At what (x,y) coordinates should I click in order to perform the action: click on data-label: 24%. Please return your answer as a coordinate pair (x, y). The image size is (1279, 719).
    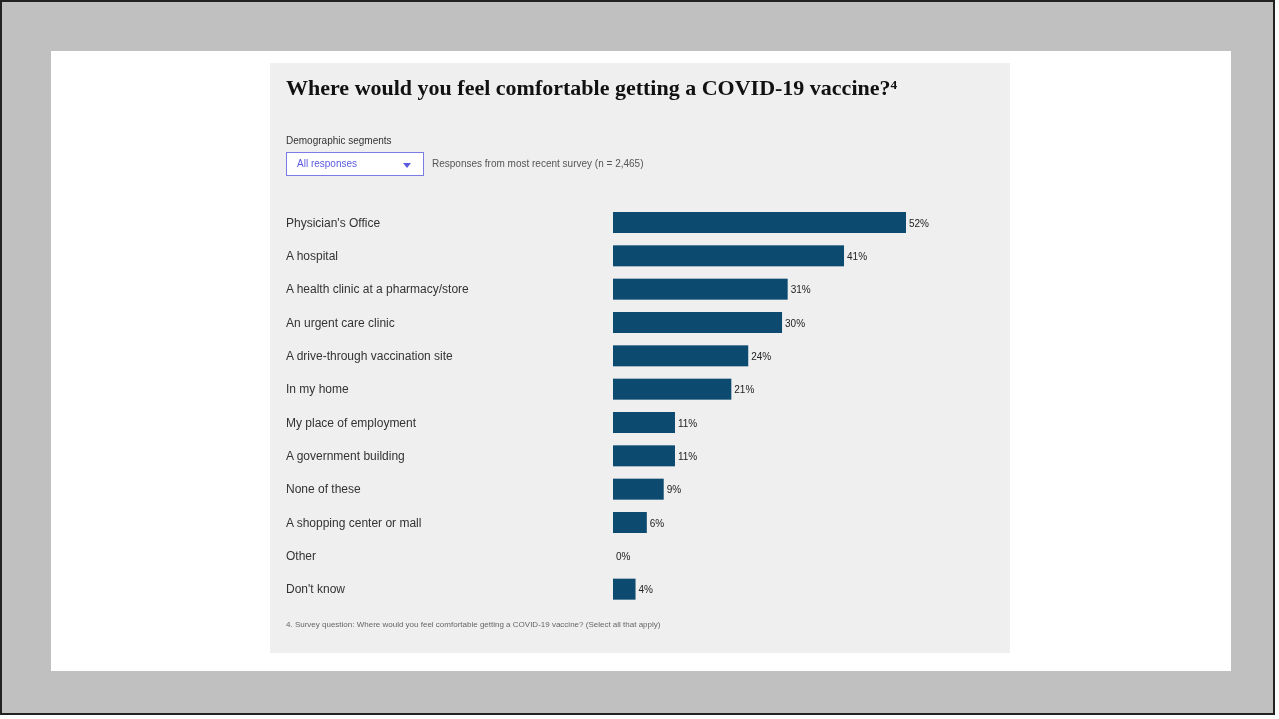
    Looking at the image, I should click on (761, 356).